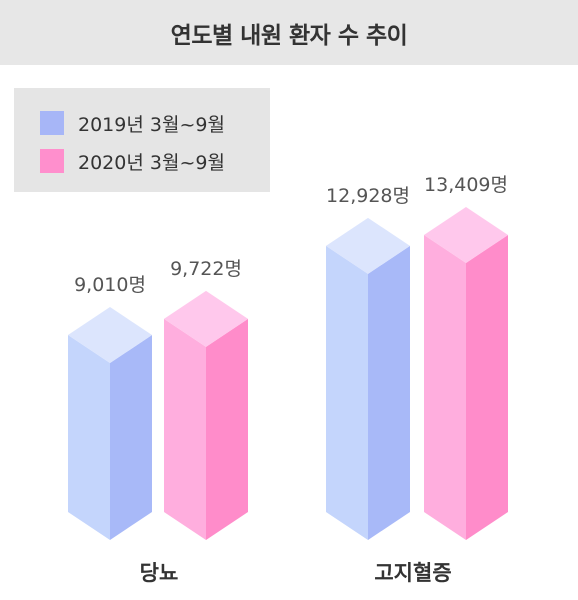 This screenshot has width=578, height=600. Describe the element at coordinates (289, 35) in the screenshot. I see `chart-title: 연도별 내원 환자 수 추이` at that location.